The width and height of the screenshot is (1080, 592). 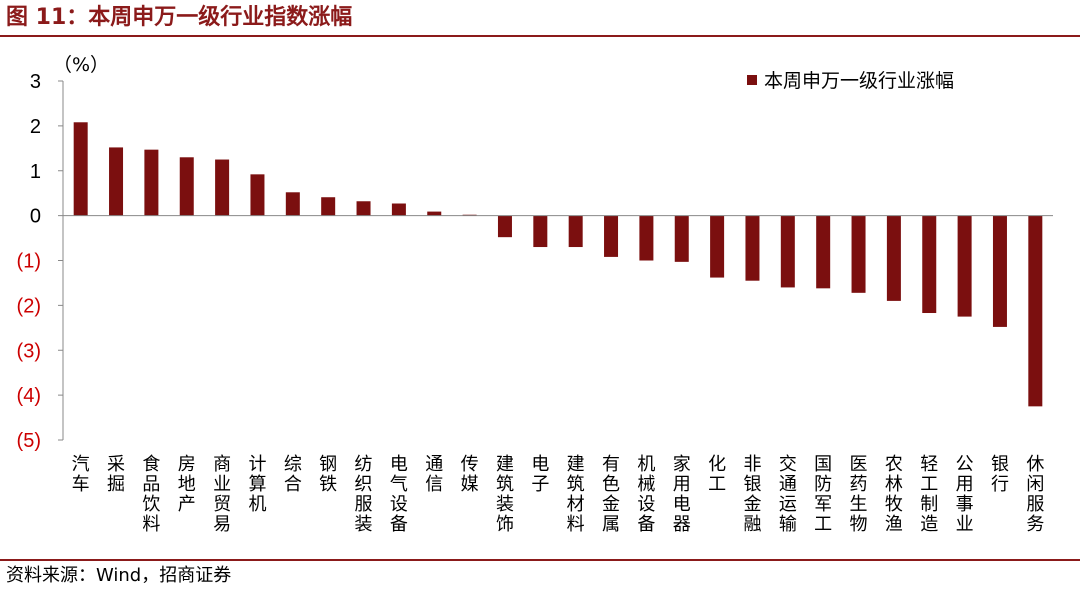 What do you see at coordinates (1000, 474) in the screenshot?
I see `x-tick-label: 银行` at bounding box center [1000, 474].